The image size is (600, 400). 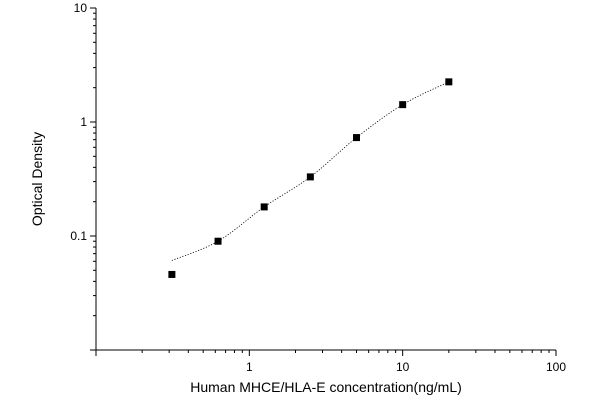 What do you see at coordinates (249, 367) in the screenshot?
I see `x-tick-label: 1` at bounding box center [249, 367].